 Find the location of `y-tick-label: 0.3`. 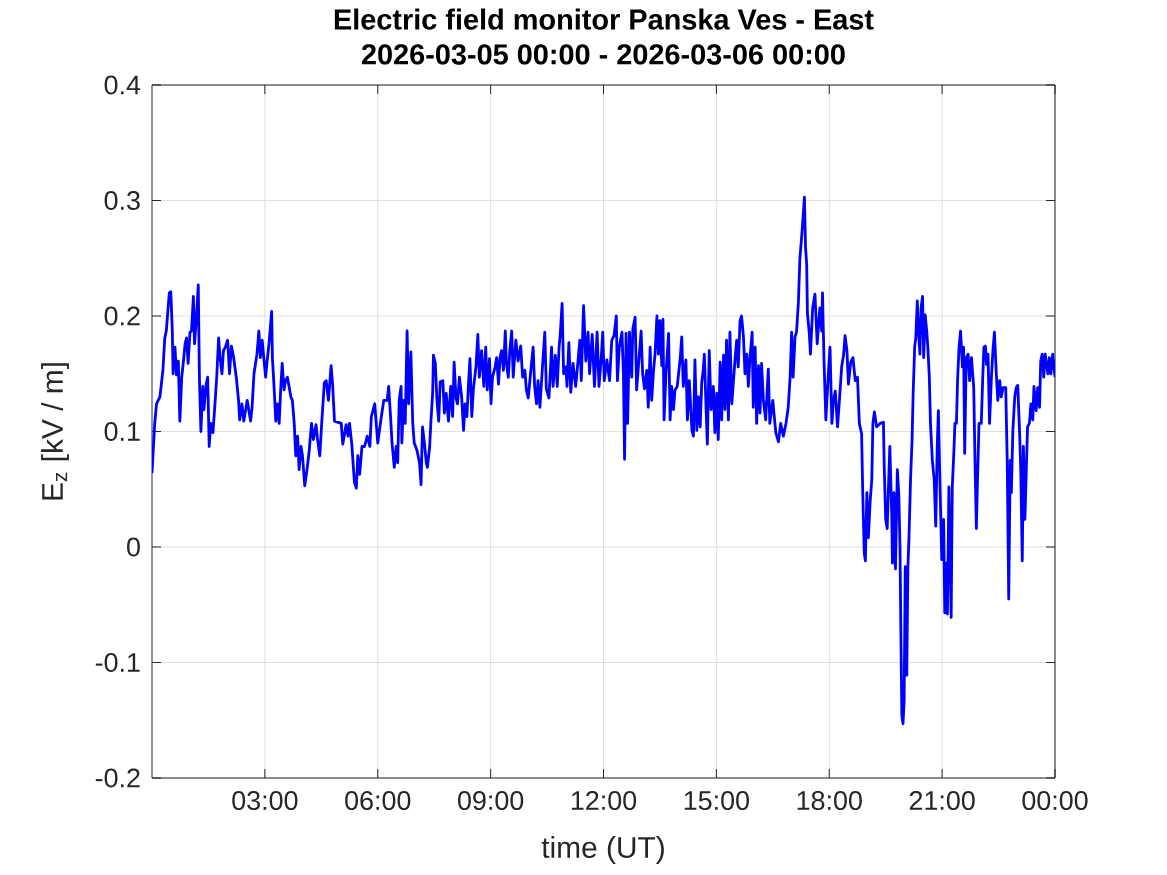

y-tick-label: 0.3 is located at coordinates (122, 200).